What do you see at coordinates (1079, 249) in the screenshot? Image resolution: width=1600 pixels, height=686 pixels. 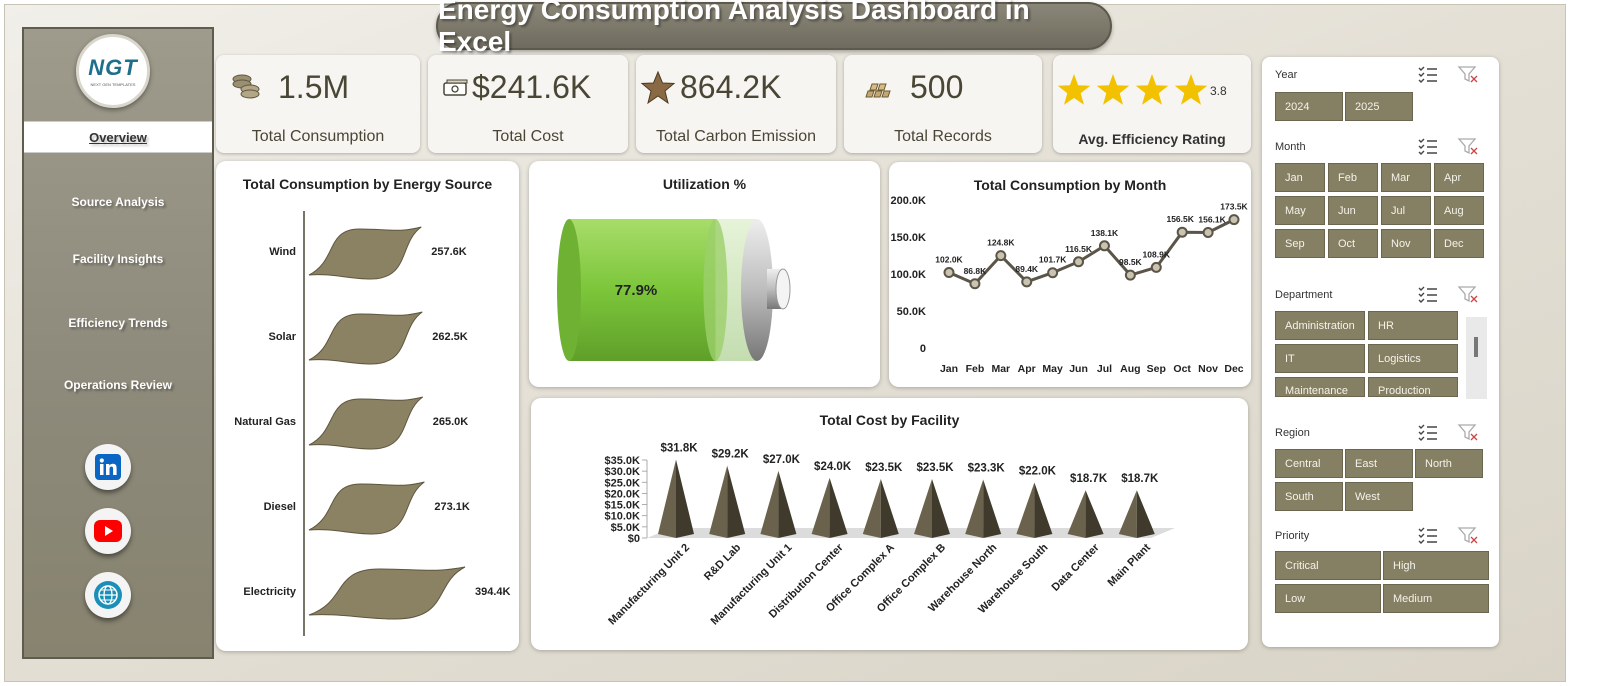 I see `data-label: 116.5K` at bounding box center [1079, 249].